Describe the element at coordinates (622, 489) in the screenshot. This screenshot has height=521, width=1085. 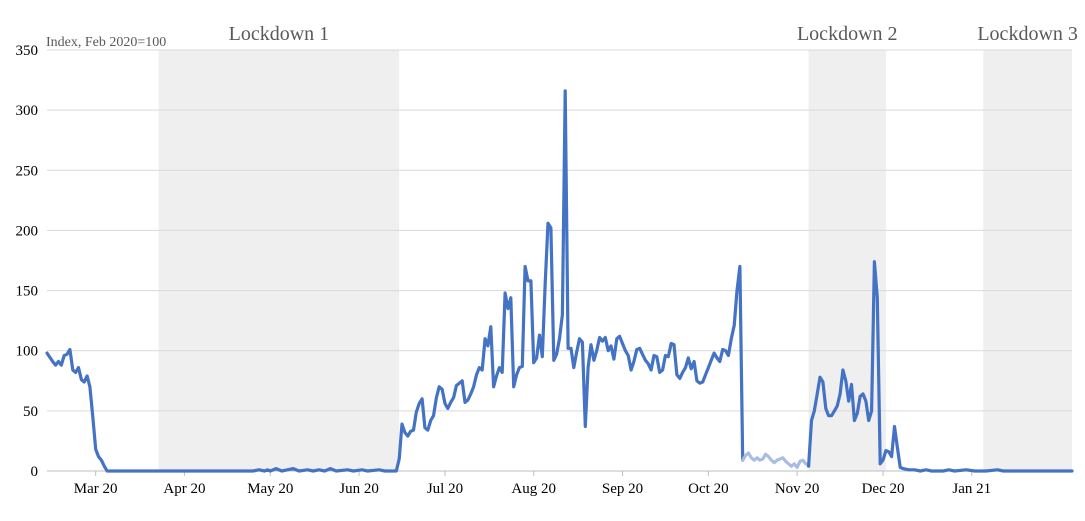
I see `x-tick-label: Sep 20` at that location.